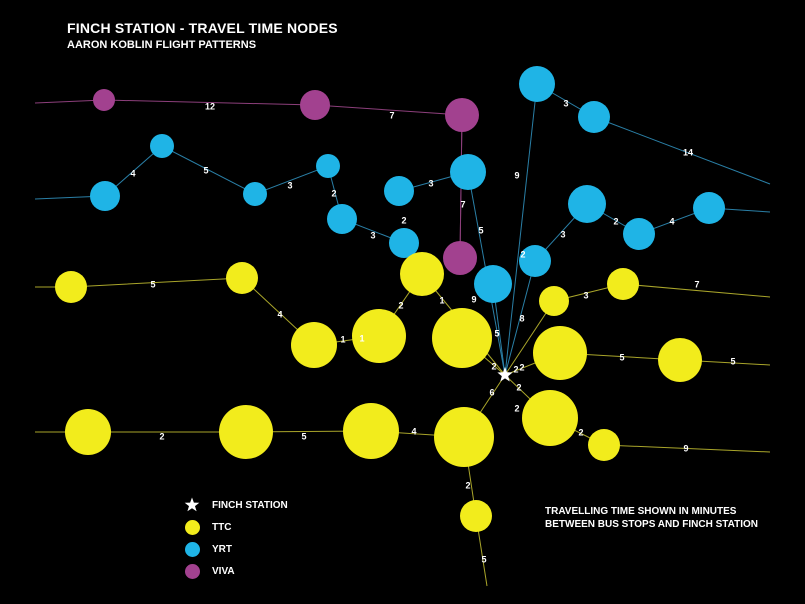  Describe the element at coordinates (236, 549) in the screenshot. I see `legend-item-yrt: YRT` at that location.